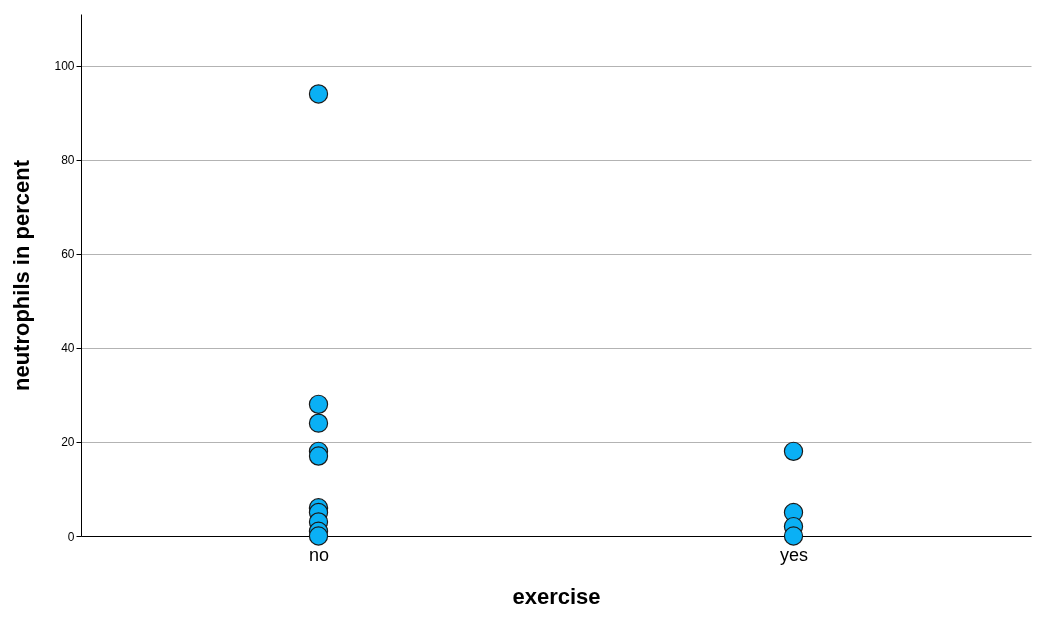 The width and height of the screenshot is (1049, 619). What do you see at coordinates (556, 596) in the screenshot?
I see `x-axis-title: exercise` at bounding box center [556, 596].